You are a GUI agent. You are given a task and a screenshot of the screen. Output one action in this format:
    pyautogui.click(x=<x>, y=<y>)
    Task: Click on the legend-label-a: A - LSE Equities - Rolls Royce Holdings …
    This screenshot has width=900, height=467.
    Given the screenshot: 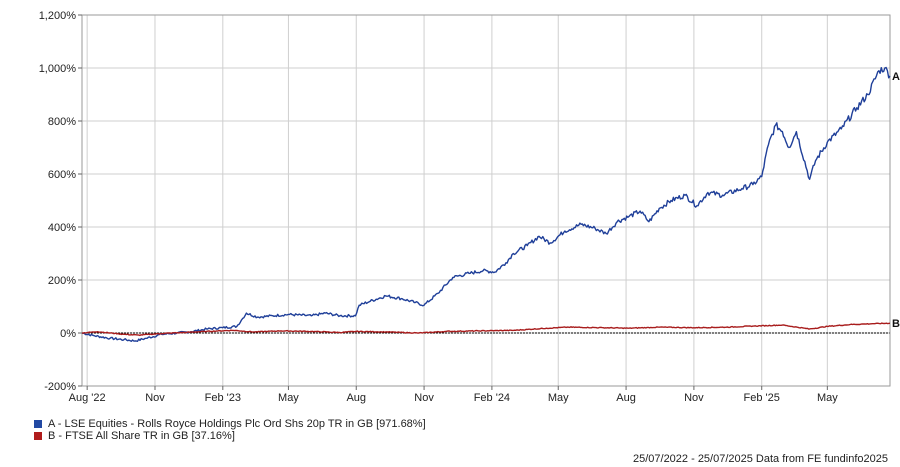 What is the action you would take?
    pyautogui.click(x=237, y=424)
    